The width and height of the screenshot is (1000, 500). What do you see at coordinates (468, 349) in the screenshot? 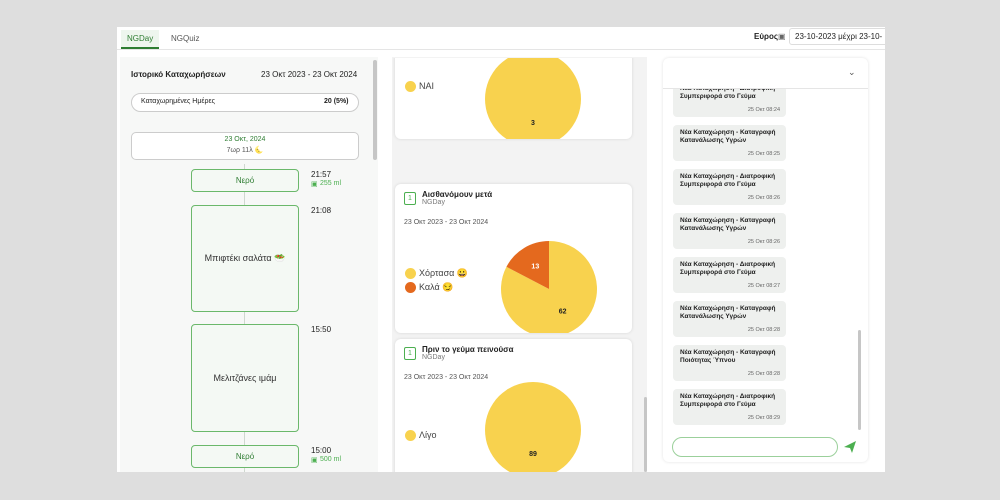
I see `card-title: Πριν το γεύμα πεινούσα` at bounding box center [468, 349].